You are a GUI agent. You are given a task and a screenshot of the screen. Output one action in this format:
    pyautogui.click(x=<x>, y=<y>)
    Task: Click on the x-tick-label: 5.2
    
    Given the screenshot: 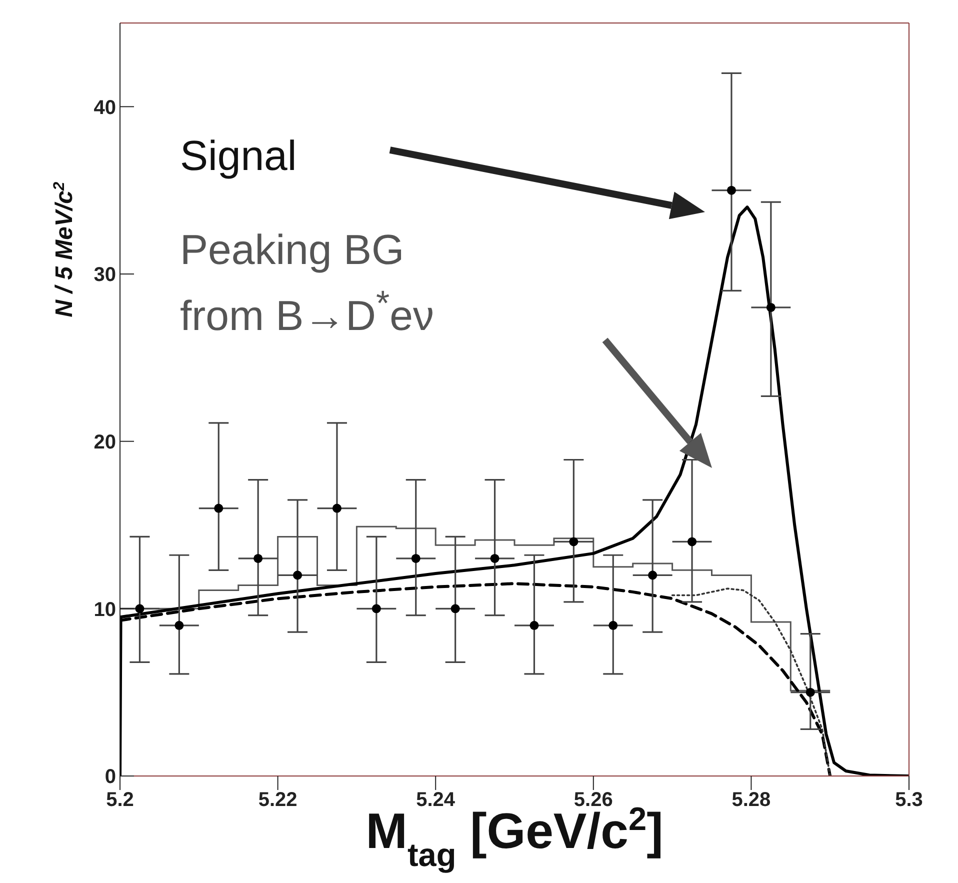 What is the action you would take?
    pyautogui.click(x=120, y=800)
    